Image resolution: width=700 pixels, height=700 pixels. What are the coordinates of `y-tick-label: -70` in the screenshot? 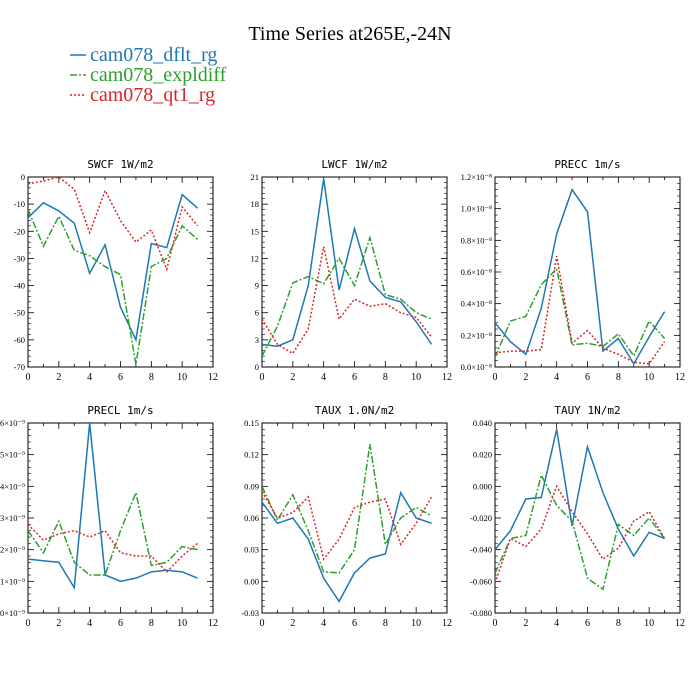 It's located at (19, 367).